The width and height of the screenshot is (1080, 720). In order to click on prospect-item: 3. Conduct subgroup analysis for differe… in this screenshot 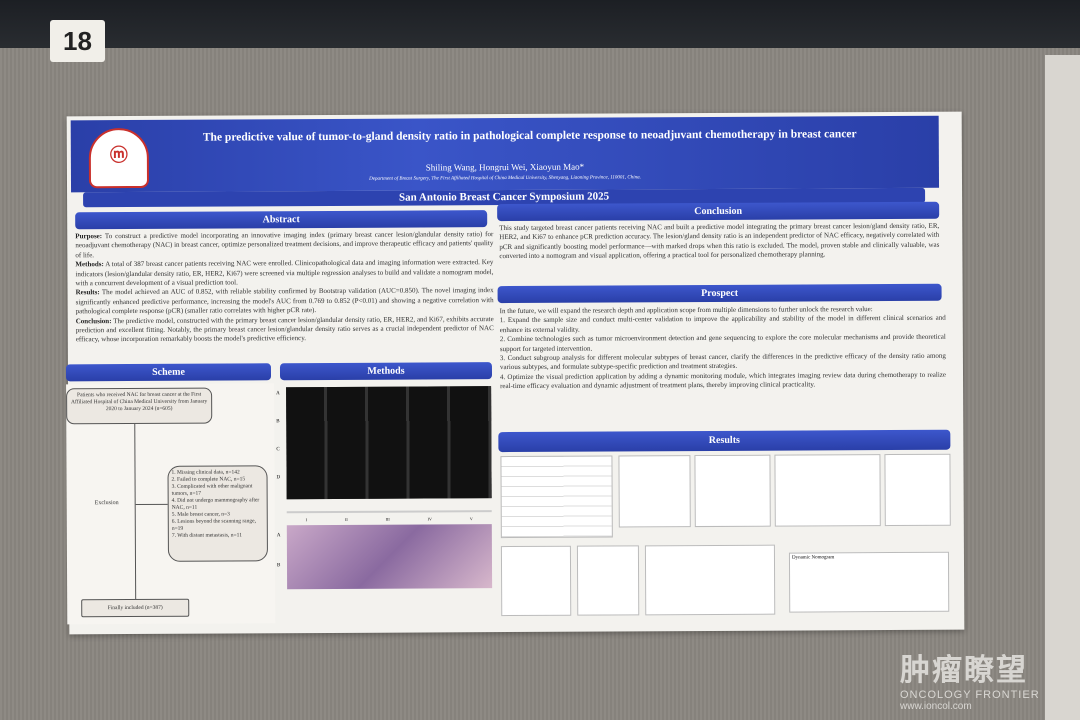, I will do `click(722, 361)`.